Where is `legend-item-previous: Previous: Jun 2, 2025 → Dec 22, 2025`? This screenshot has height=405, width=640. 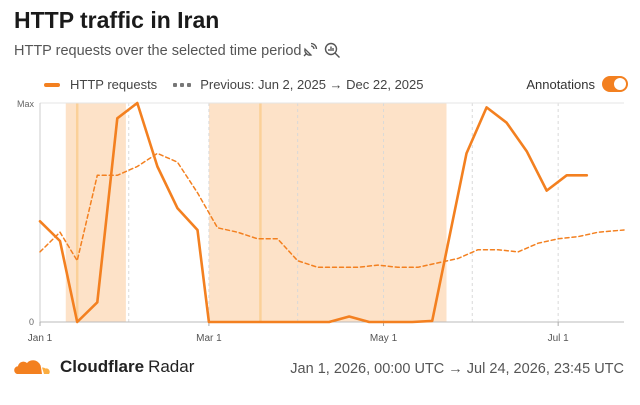 legend-item-previous: Previous: Jun 2, 2025 → Dec 22, 2025 is located at coordinates (298, 84).